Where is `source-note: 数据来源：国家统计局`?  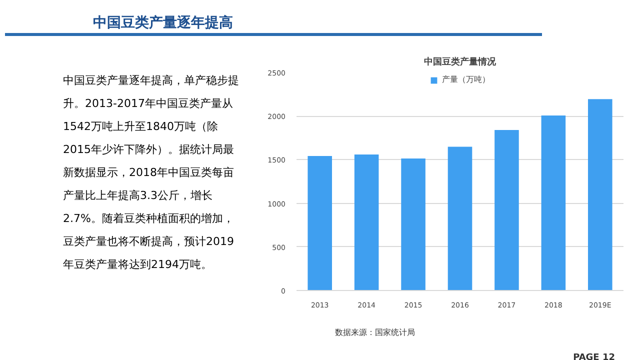
source-note: 数据来源：国家统计局 is located at coordinates (375, 332).